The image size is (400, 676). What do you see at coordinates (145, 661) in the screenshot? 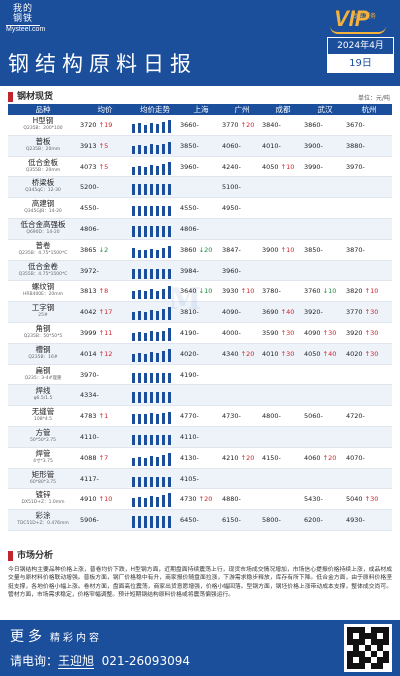
I see `contact-phone: 021-26093094` at bounding box center [145, 661].